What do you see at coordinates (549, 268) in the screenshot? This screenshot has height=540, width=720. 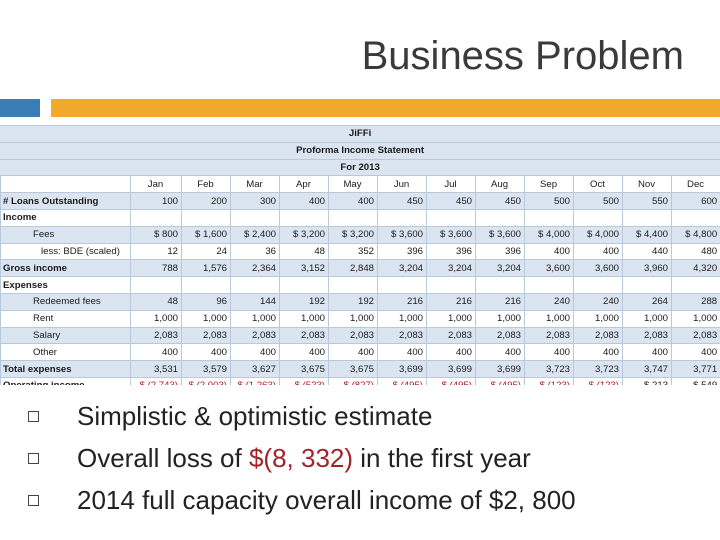 I see `table-cell: 3,600` at bounding box center [549, 268].